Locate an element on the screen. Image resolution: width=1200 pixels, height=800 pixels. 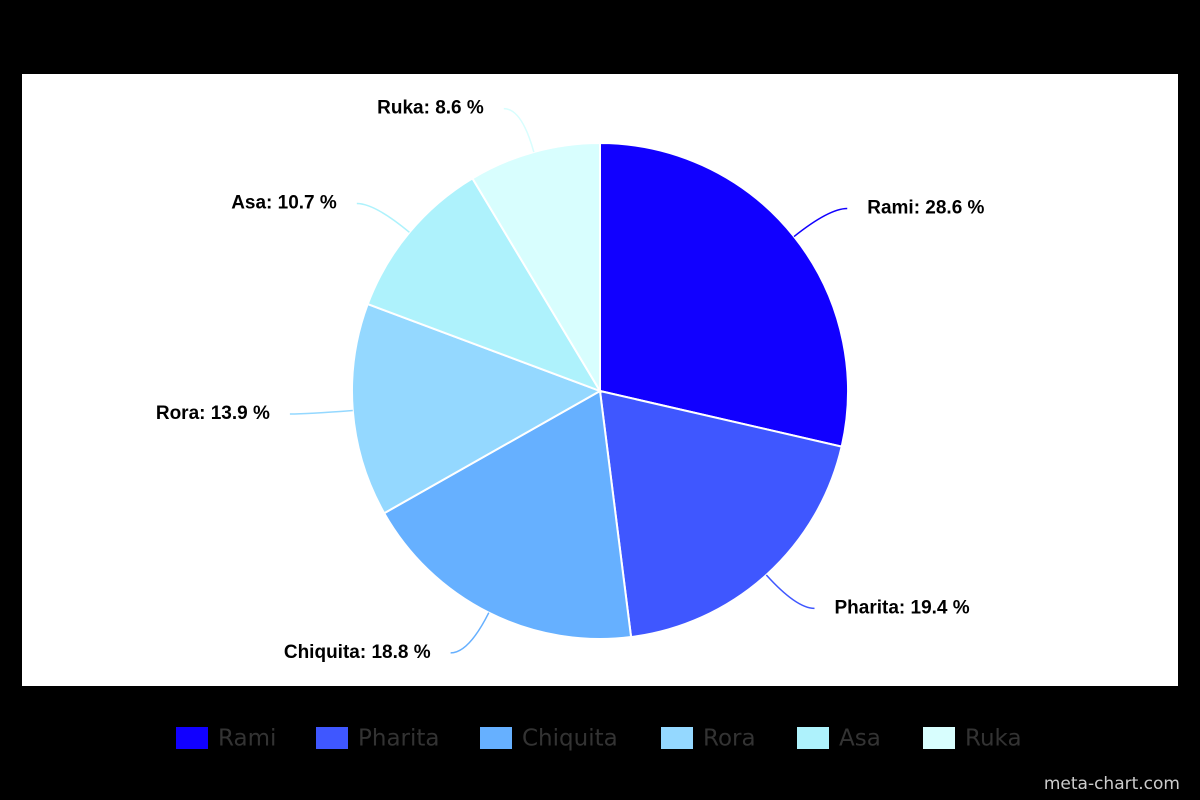
legend-label: Asa is located at coordinates (860, 739).